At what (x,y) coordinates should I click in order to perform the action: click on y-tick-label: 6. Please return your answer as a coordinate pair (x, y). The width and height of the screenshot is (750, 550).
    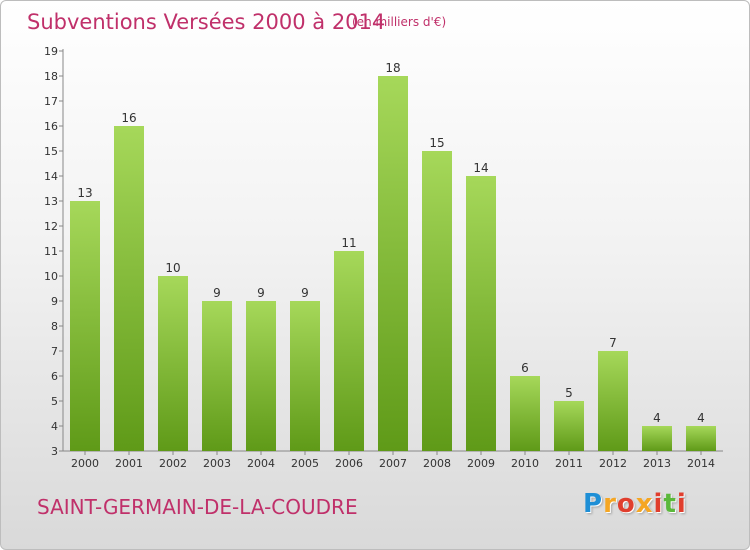
    Looking at the image, I should click on (54, 376).